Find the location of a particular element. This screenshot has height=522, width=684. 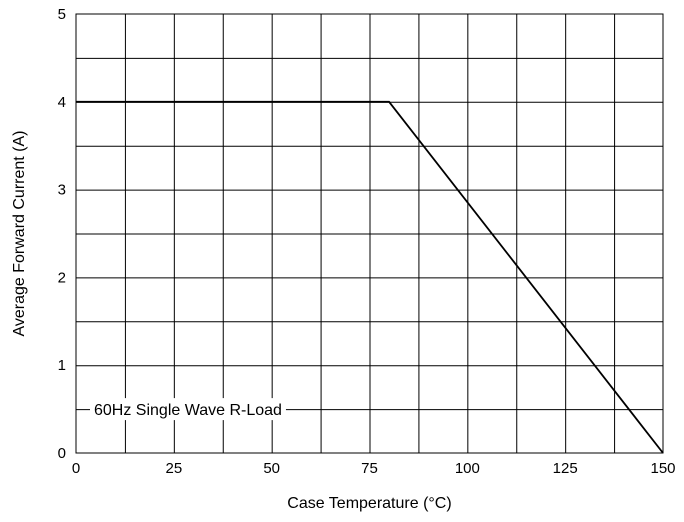

annotation-group: 60Hz Single Wave R-Load is located at coordinates (188, 409).